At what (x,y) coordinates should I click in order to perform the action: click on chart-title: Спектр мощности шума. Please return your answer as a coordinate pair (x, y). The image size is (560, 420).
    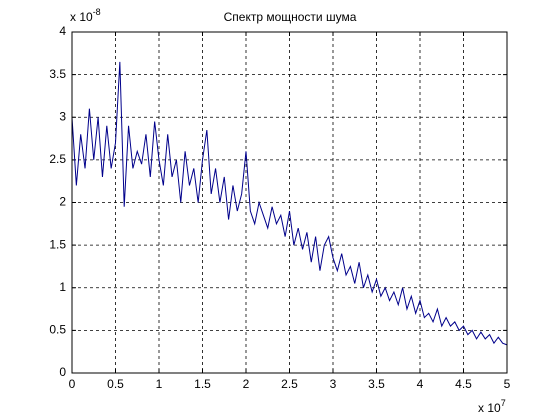
    Looking at the image, I should click on (290, 17).